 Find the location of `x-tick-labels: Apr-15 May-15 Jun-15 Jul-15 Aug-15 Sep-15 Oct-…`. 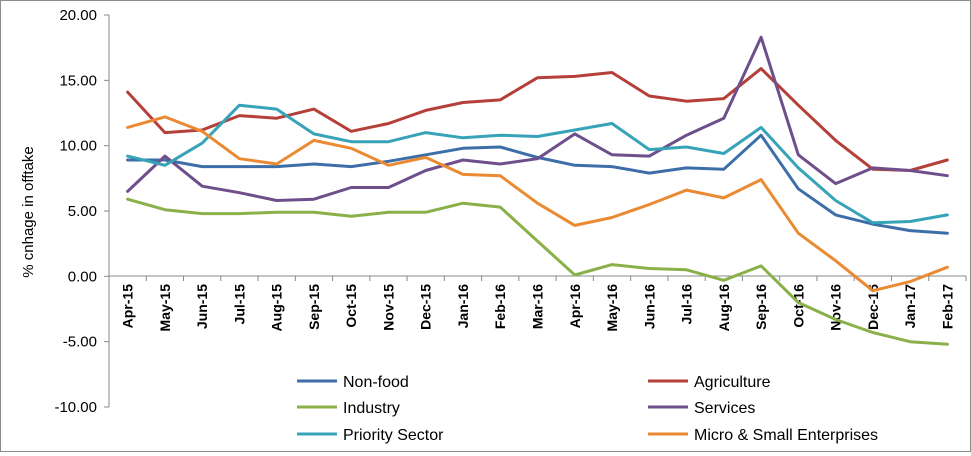

x-tick-labels: Apr-15 May-15 Jun-15 Jul-15 Aug-15 Sep-15 Oct-… is located at coordinates (538, 308).